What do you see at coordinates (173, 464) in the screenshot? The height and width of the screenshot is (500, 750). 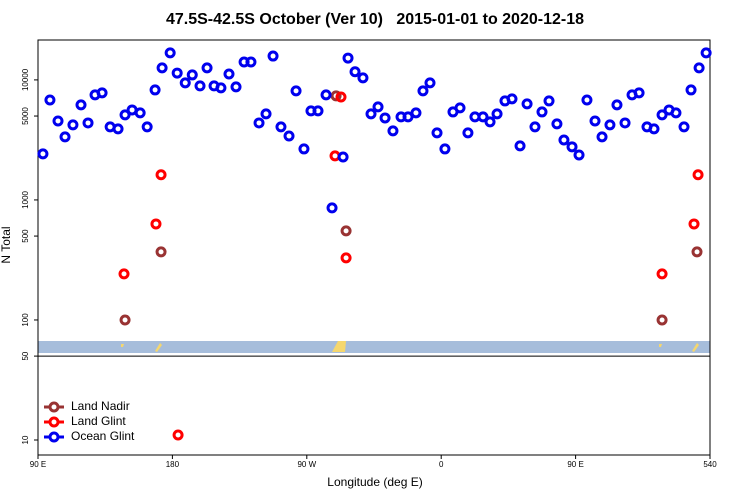 I see `x-tick-label: 180` at bounding box center [173, 464].